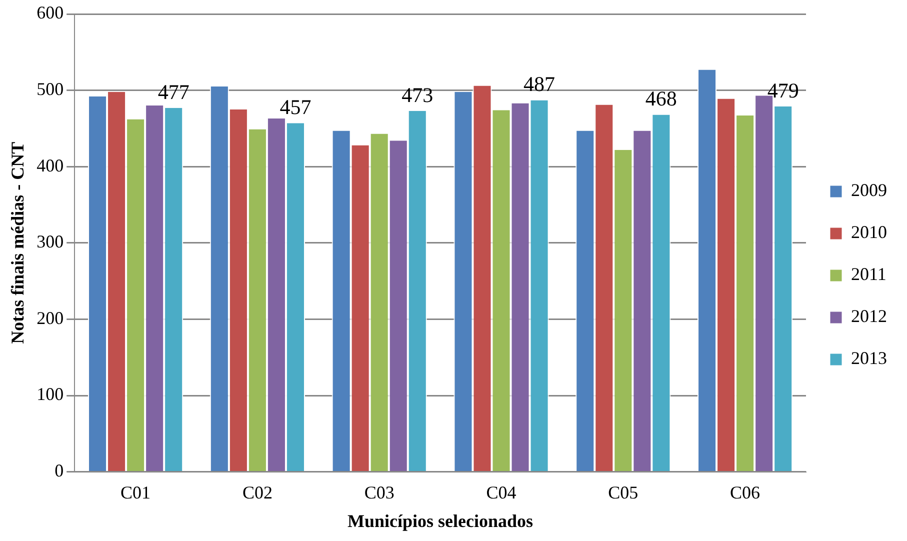 Image resolution: width=907 pixels, height=541 pixels. Describe the element at coordinates (17, 243) in the screenshot. I see `y-axis-title: Notas finais médias - CNT` at that location.